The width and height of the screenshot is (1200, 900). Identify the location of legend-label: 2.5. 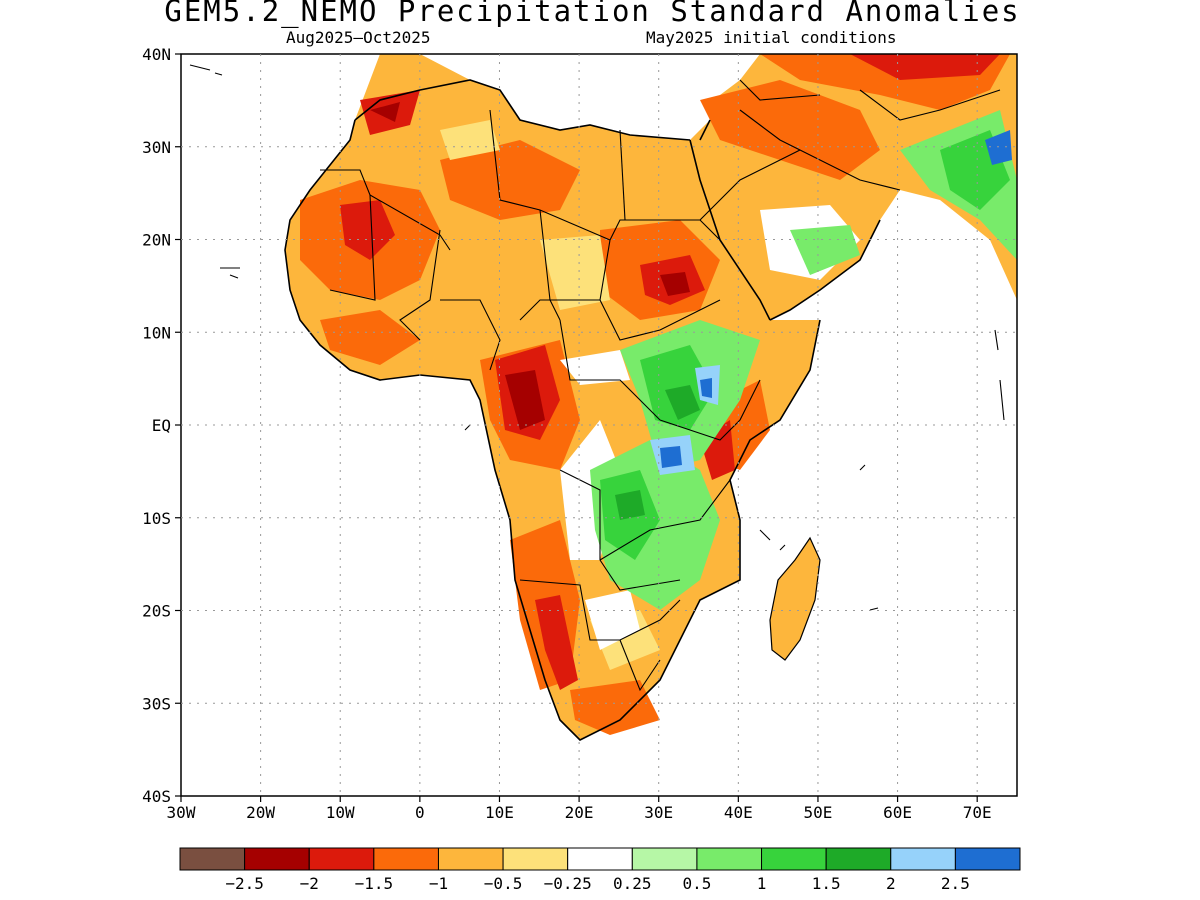
(955, 883).